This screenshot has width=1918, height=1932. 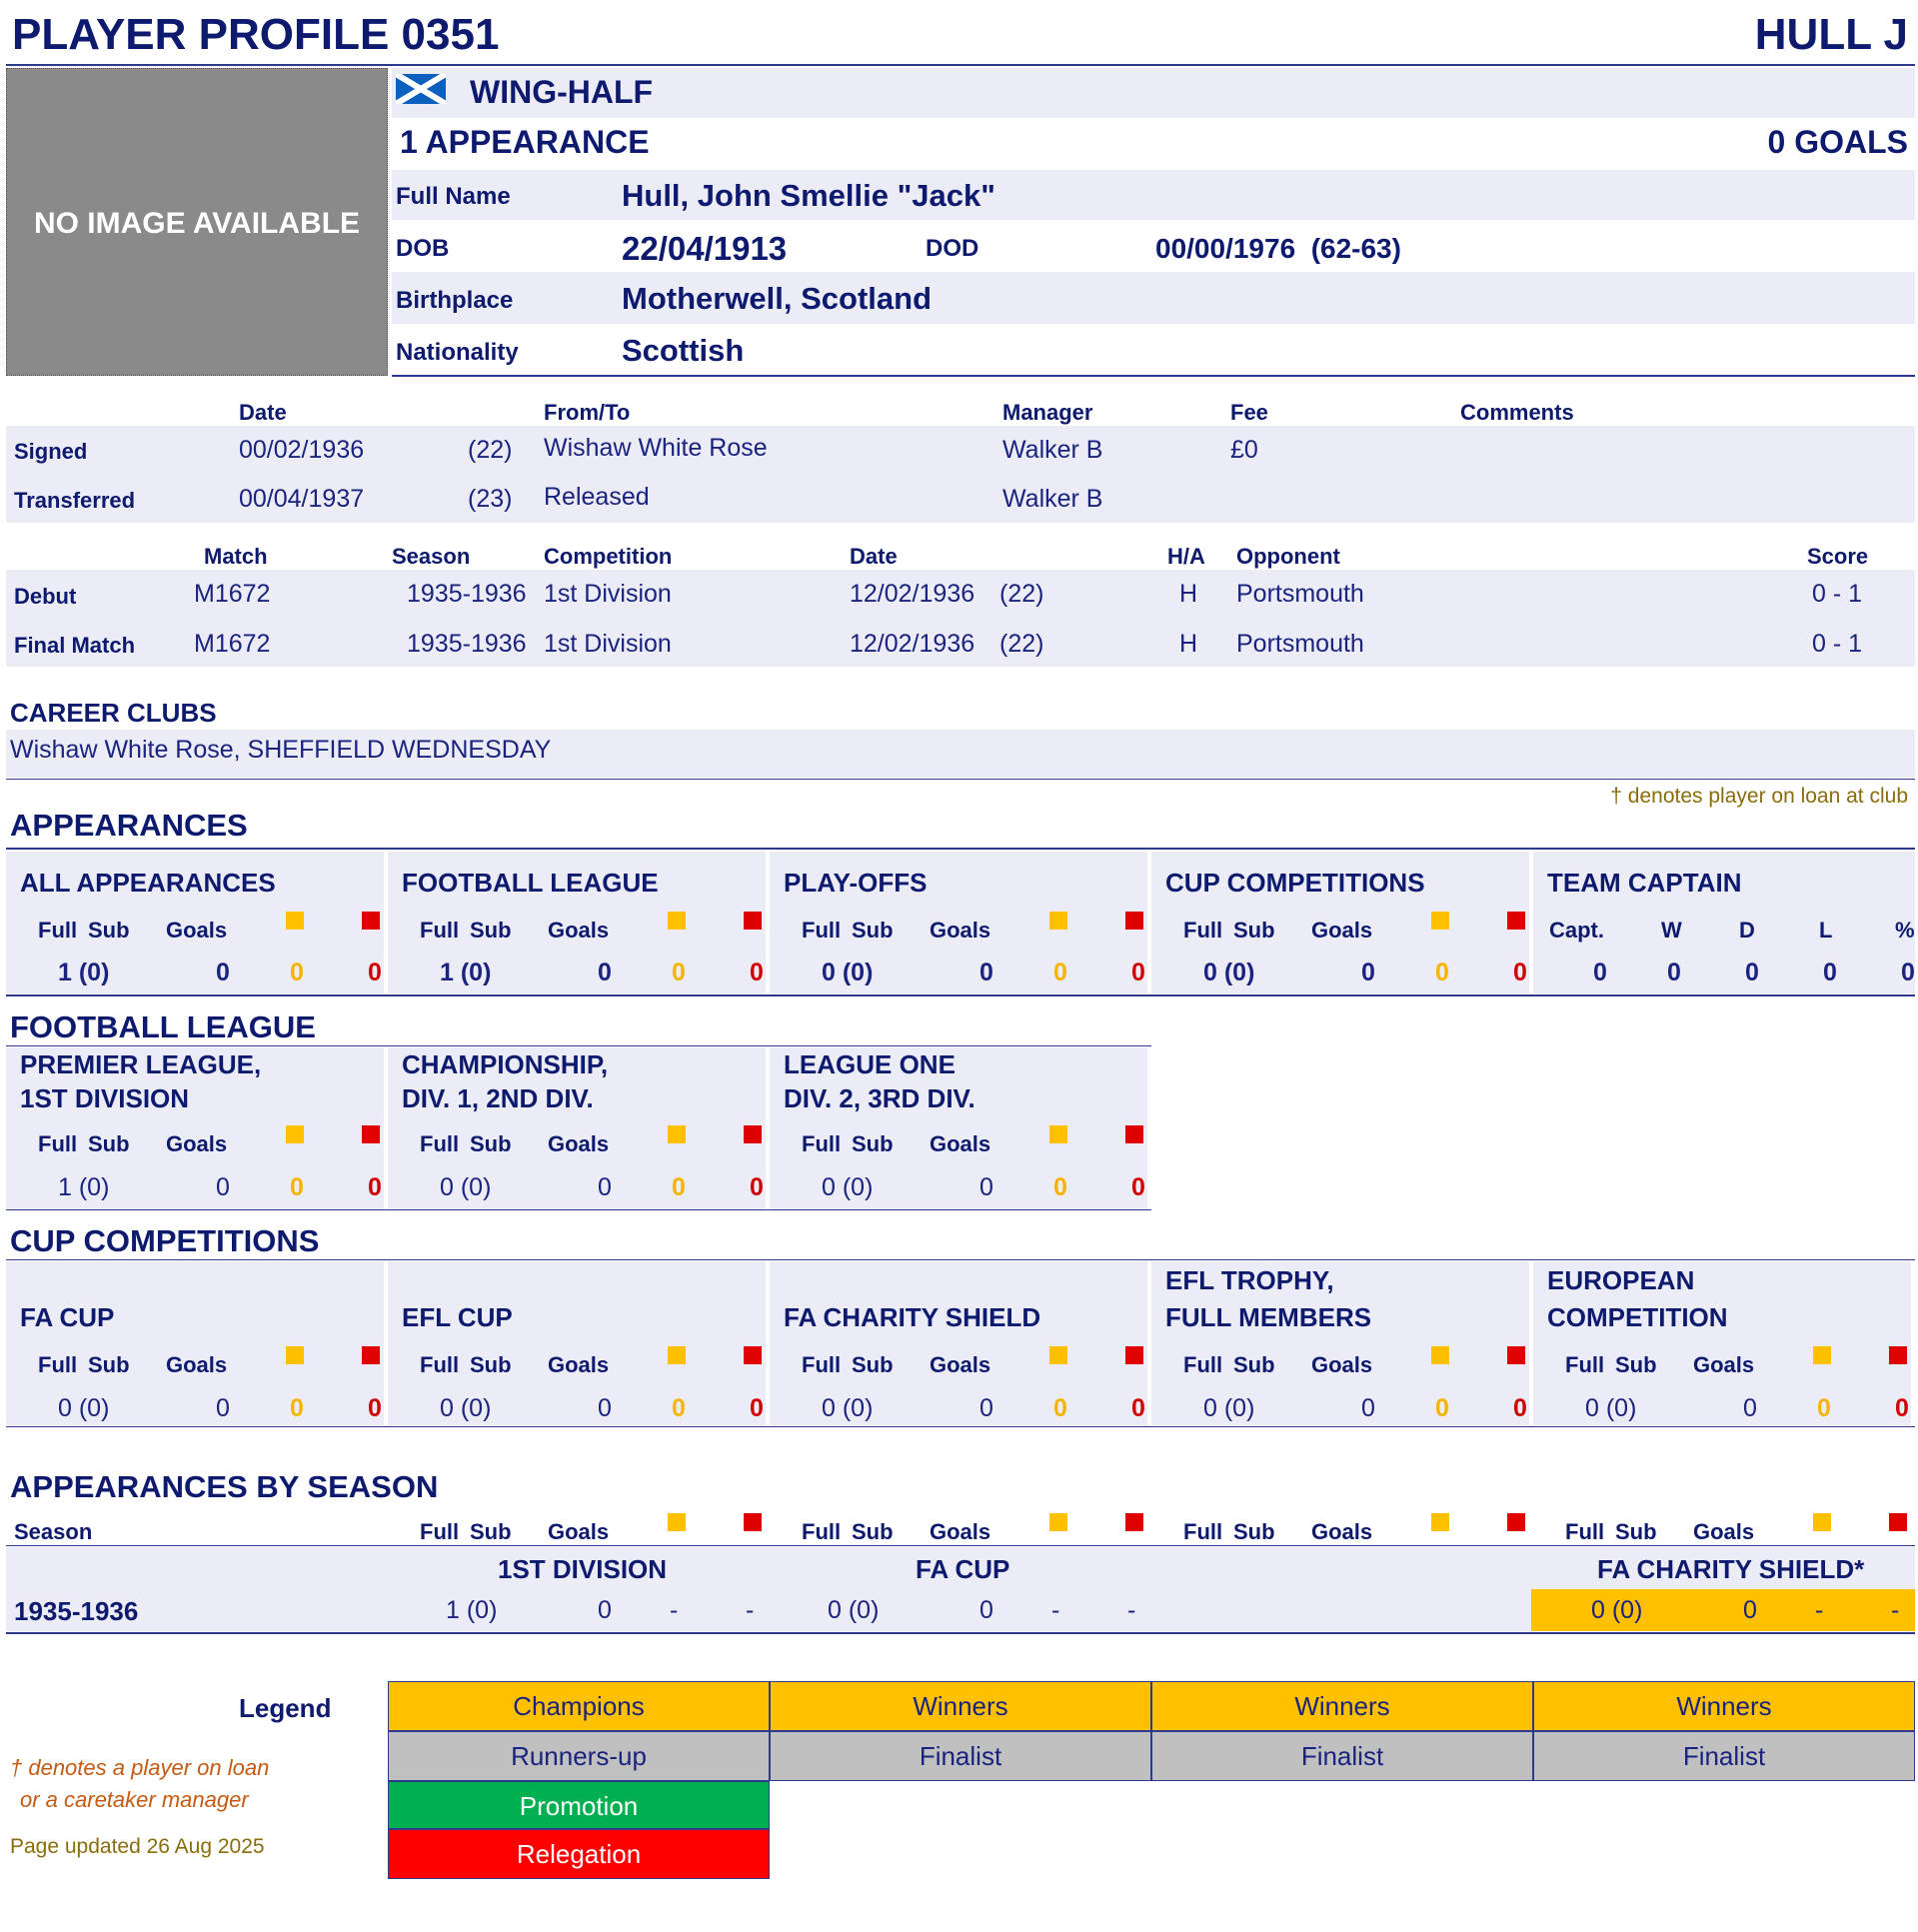 I want to click on dob-label: DOB, so click(x=423, y=248).